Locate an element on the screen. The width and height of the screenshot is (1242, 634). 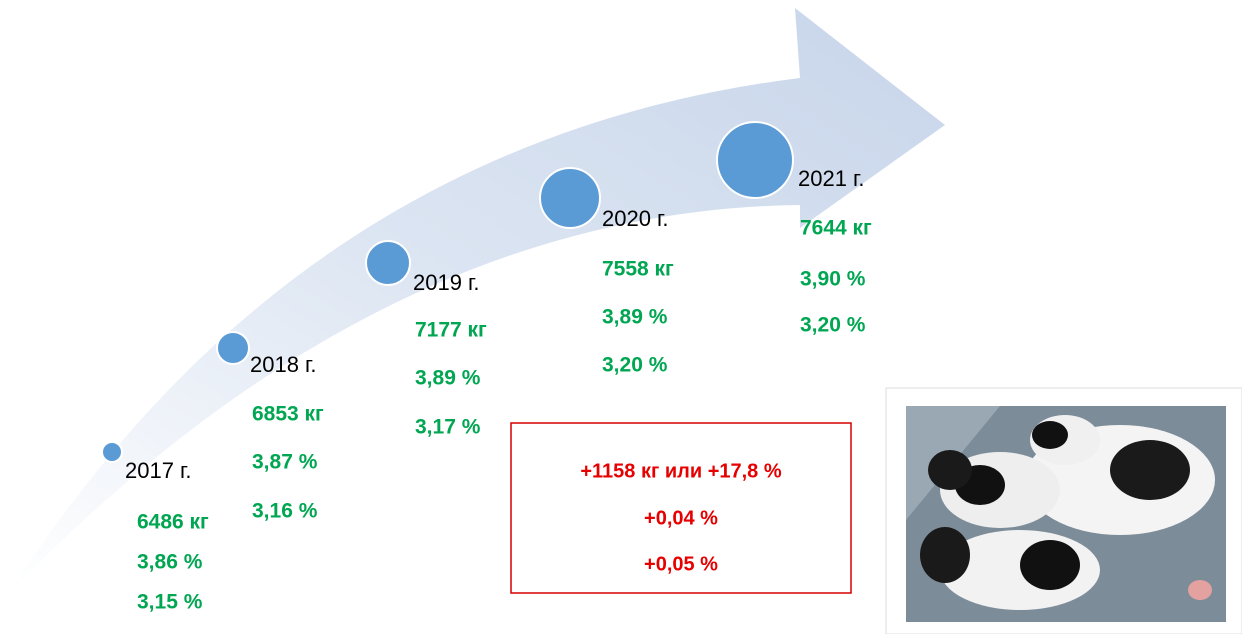
summary-line: +0,05 % is located at coordinates (681, 564).